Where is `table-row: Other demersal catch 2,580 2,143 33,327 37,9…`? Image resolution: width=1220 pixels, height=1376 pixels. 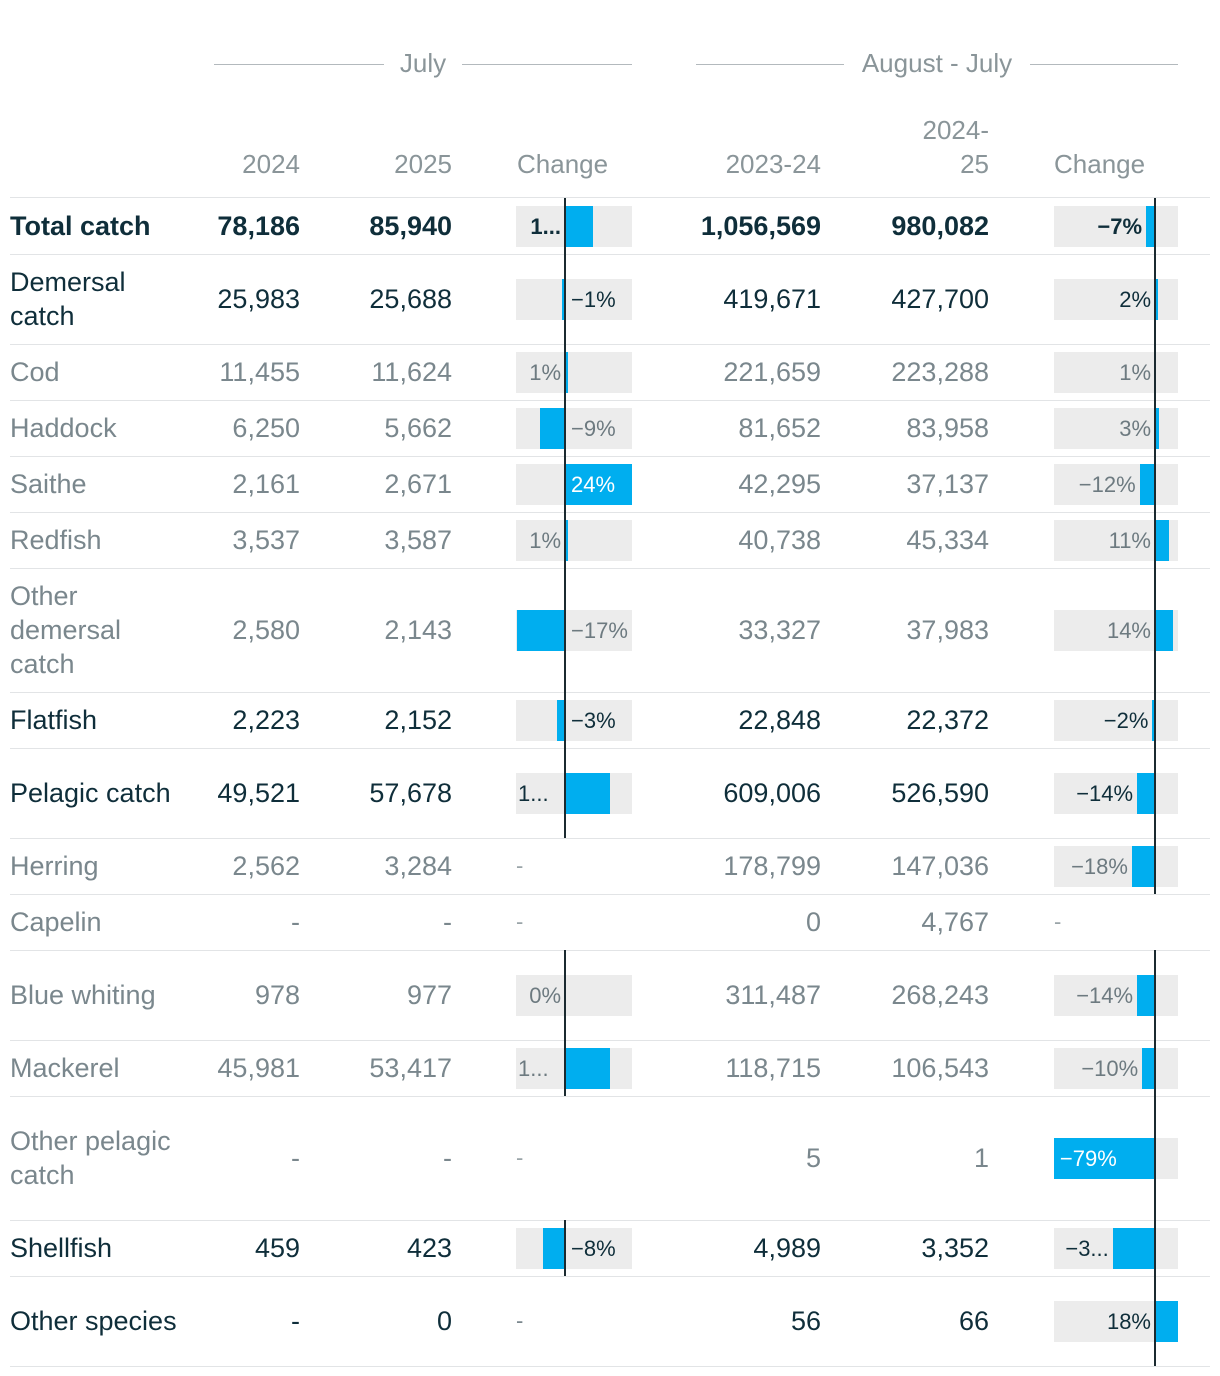
table-row: Other demersal catch 2,580 2,143 33,327 37,9… is located at coordinates (610, 630).